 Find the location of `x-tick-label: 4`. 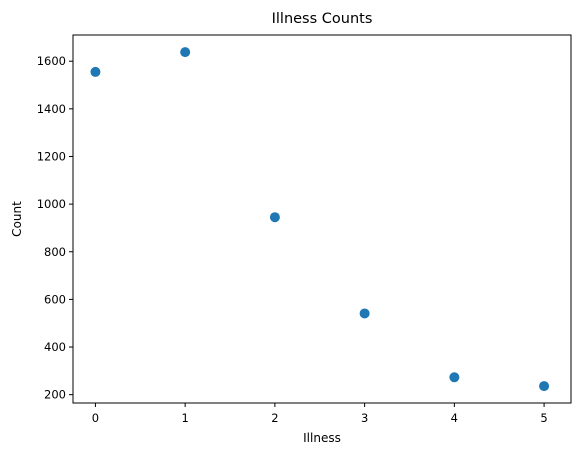

x-tick-label: 4 is located at coordinates (454, 418).